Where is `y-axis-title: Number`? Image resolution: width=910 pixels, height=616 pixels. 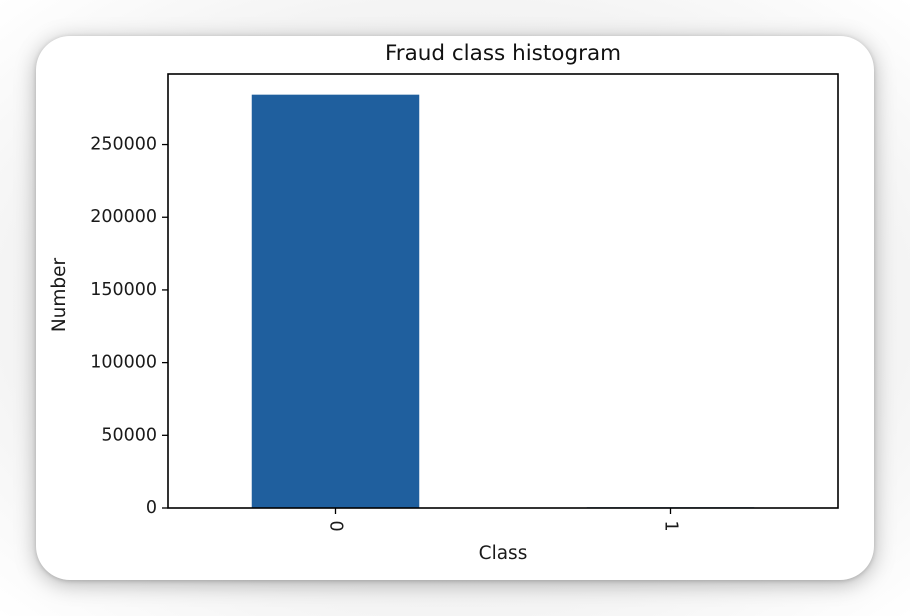
y-axis-title: Number is located at coordinates (59, 294).